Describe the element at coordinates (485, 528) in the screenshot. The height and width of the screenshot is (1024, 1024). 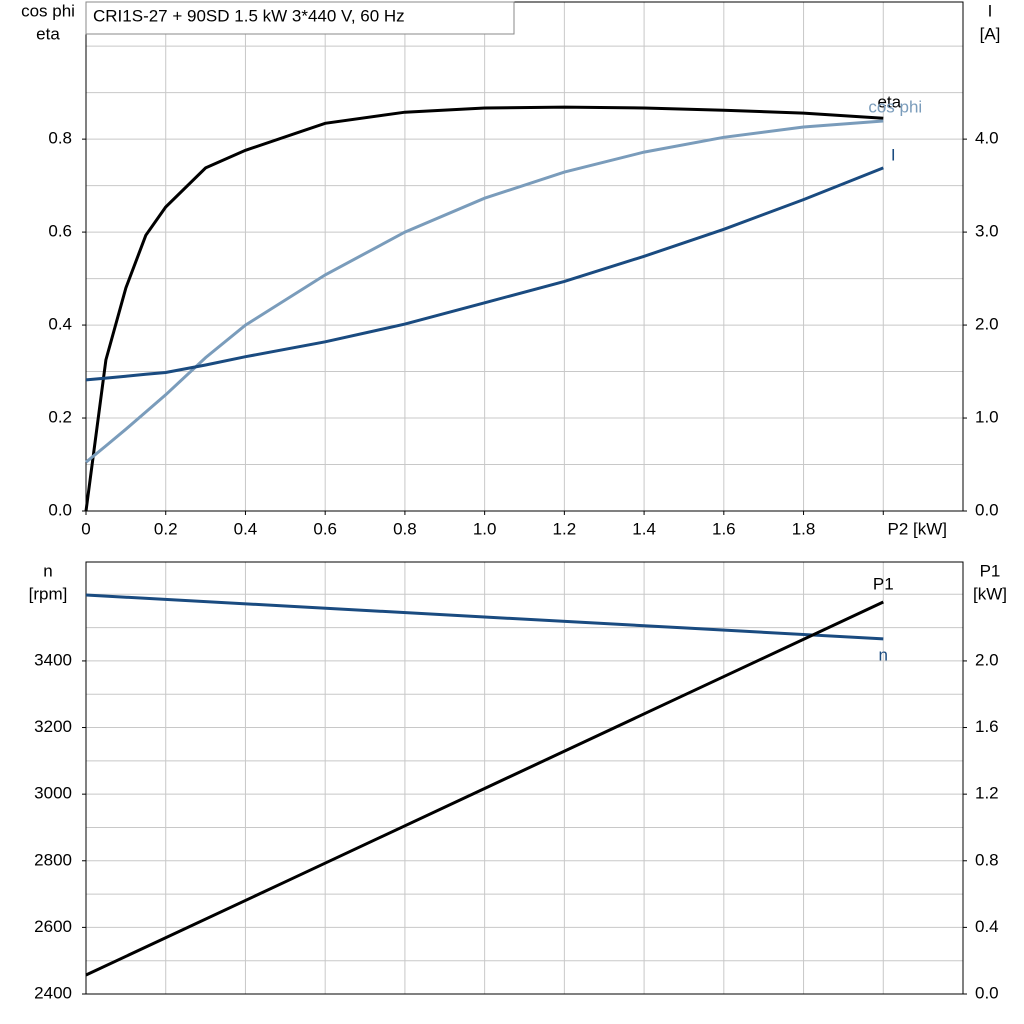
I see `x-tick-label: 1.0` at that location.